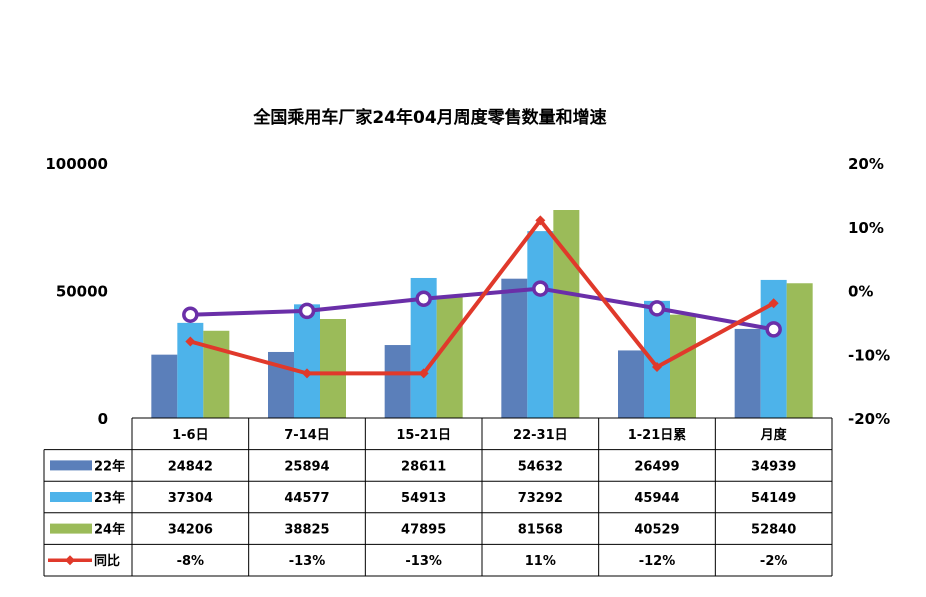  Describe the element at coordinates (109, 530) in the screenshot. I see `legend-label: 24年` at that location.